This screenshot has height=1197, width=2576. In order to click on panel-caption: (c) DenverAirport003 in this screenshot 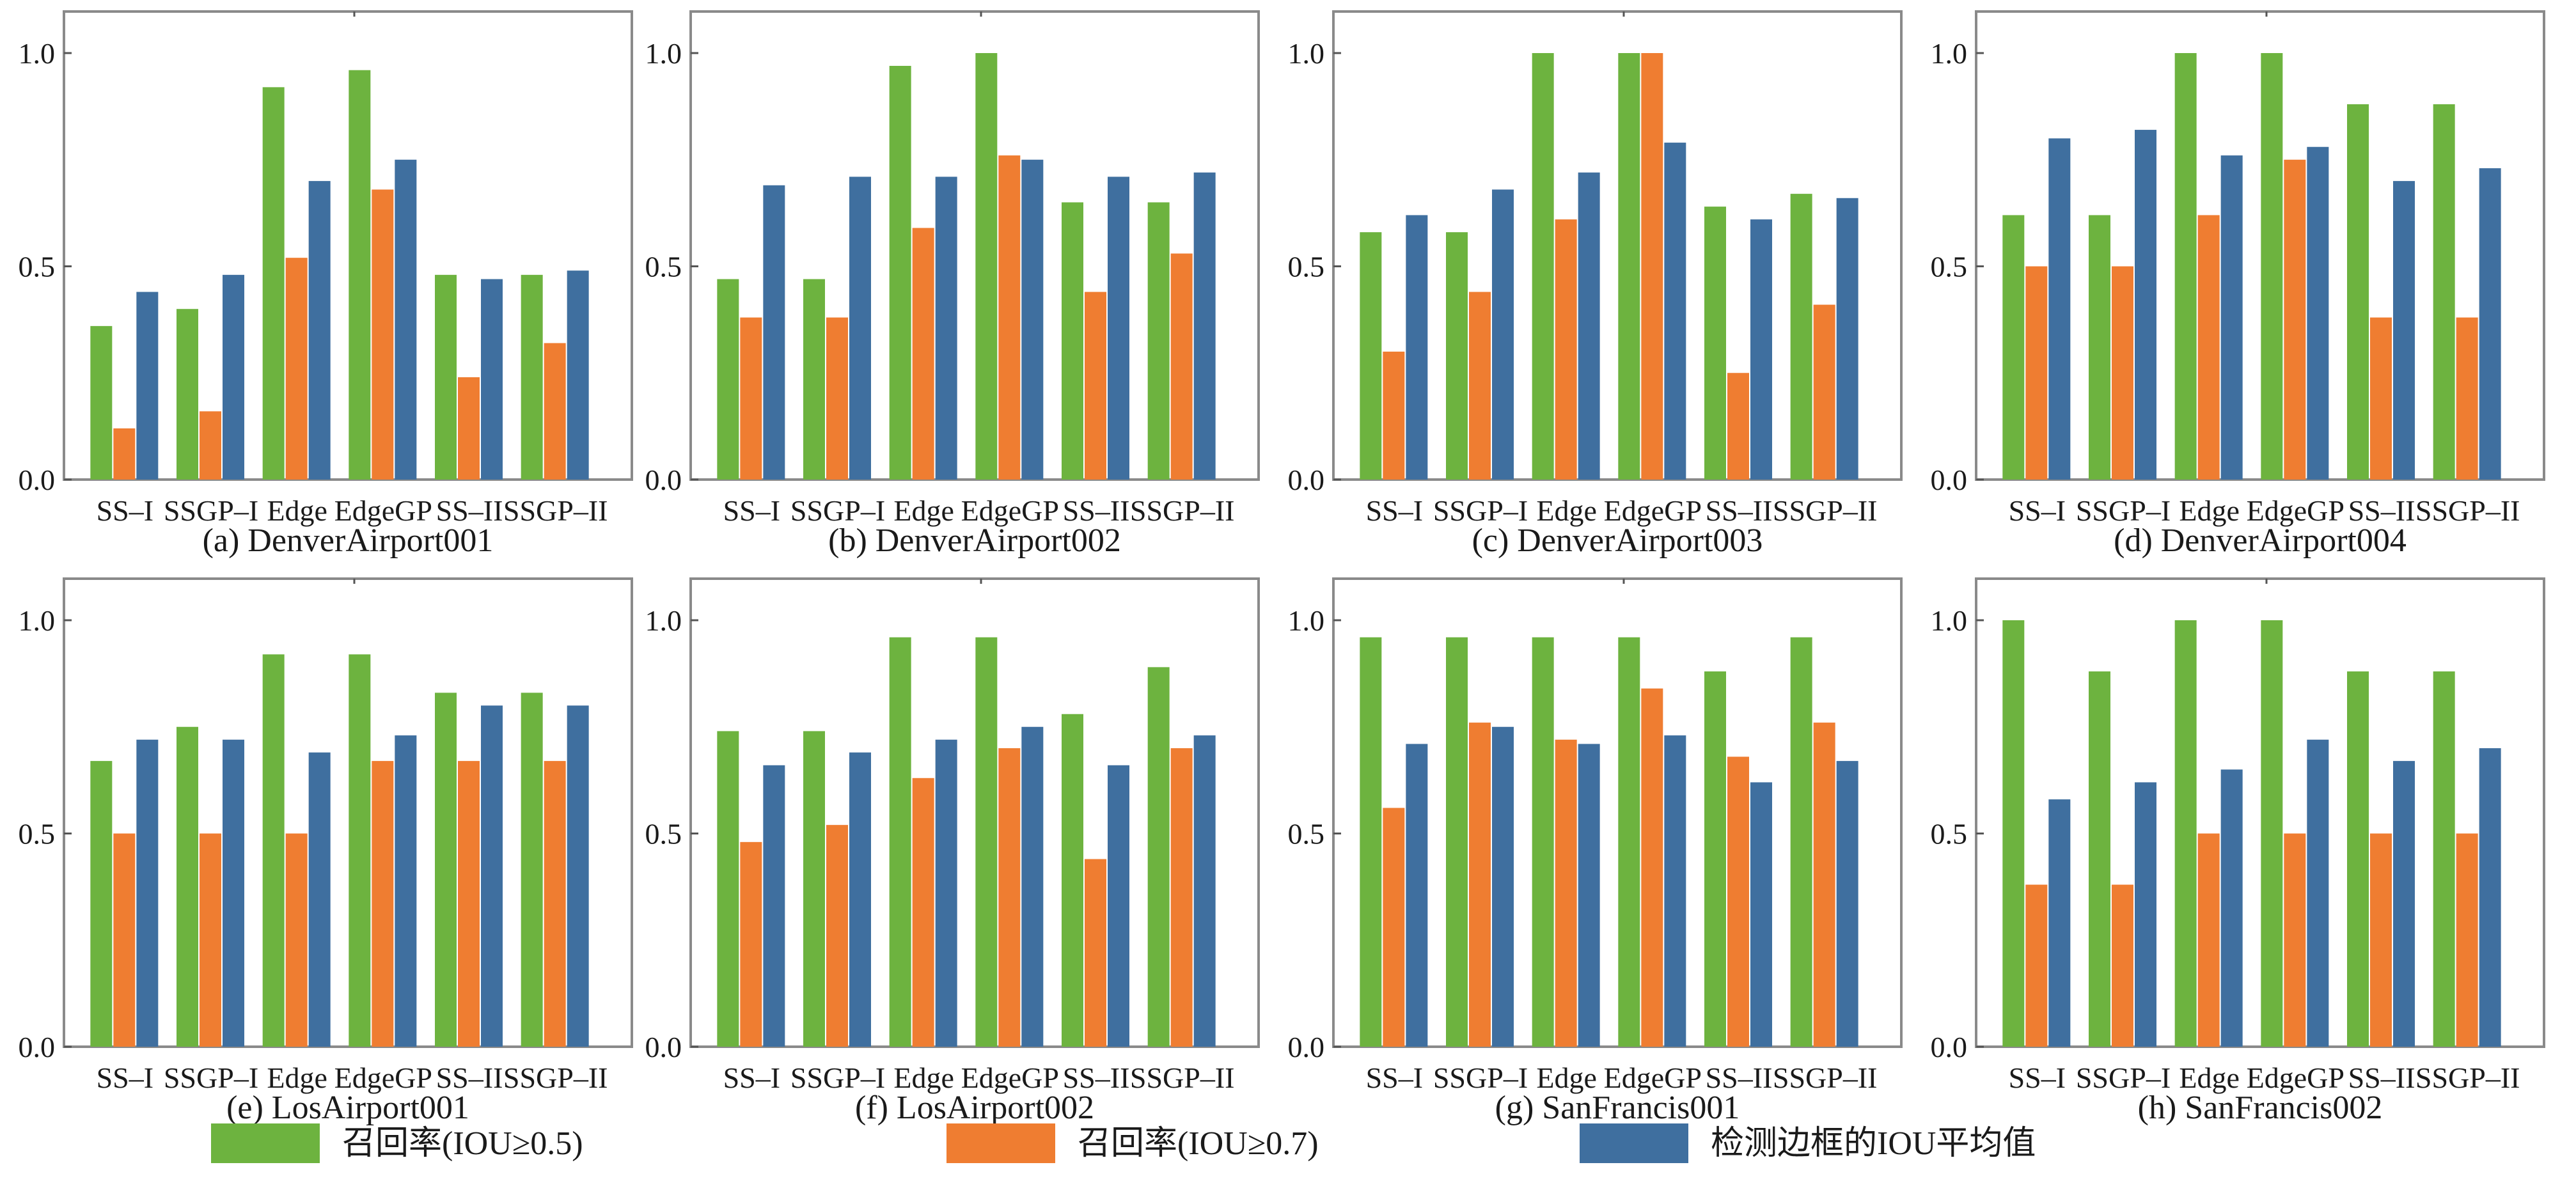, I will do `click(1617, 540)`.